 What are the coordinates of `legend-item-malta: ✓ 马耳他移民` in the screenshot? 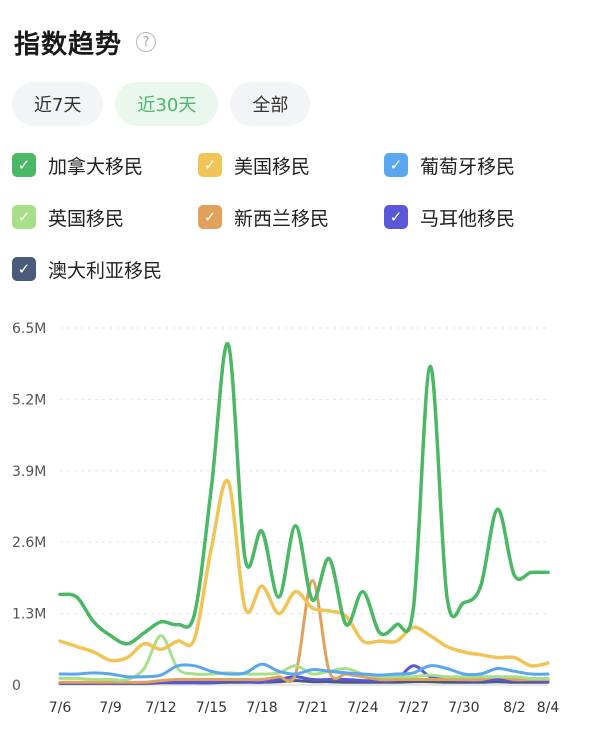 It's located at (449, 217).